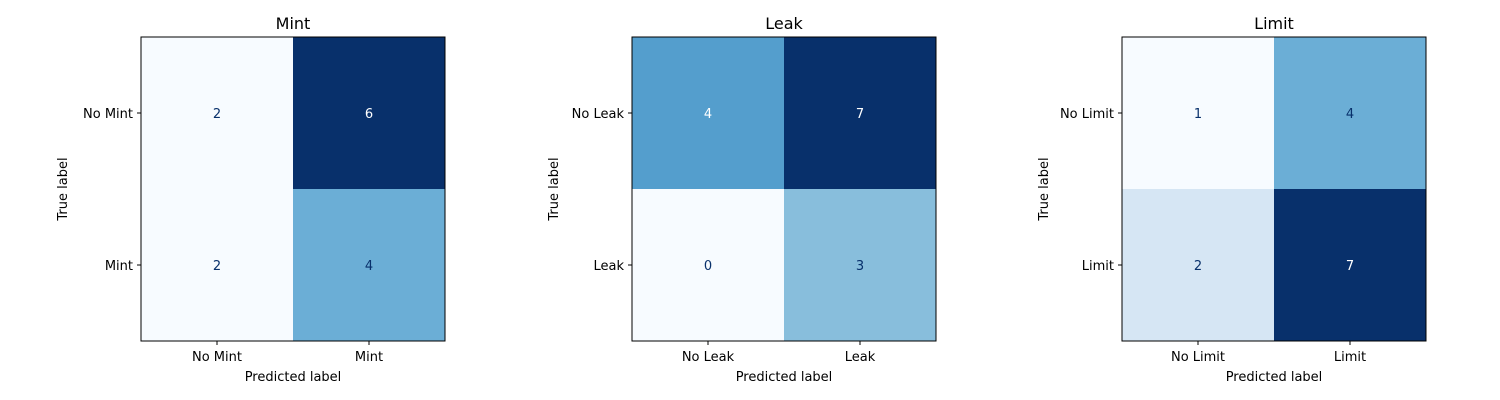 The height and width of the screenshot is (400, 1500). I want to click on cell-value-label: 0, so click(708, 266).